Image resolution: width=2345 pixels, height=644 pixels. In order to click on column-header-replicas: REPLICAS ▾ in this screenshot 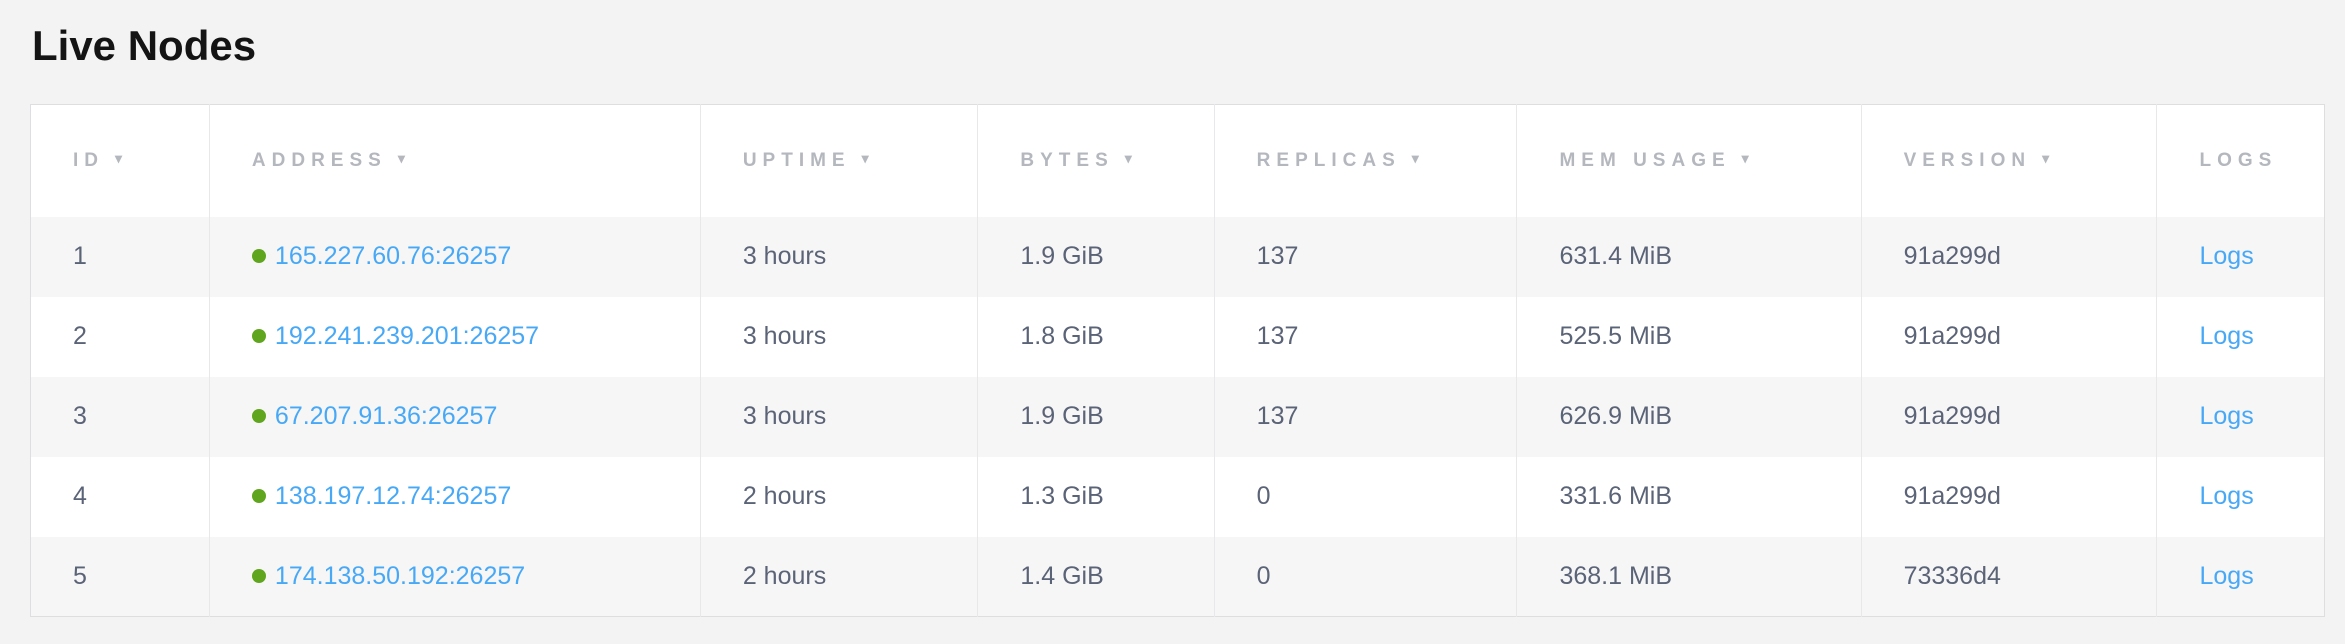, I will do `click(1365, 160)`.